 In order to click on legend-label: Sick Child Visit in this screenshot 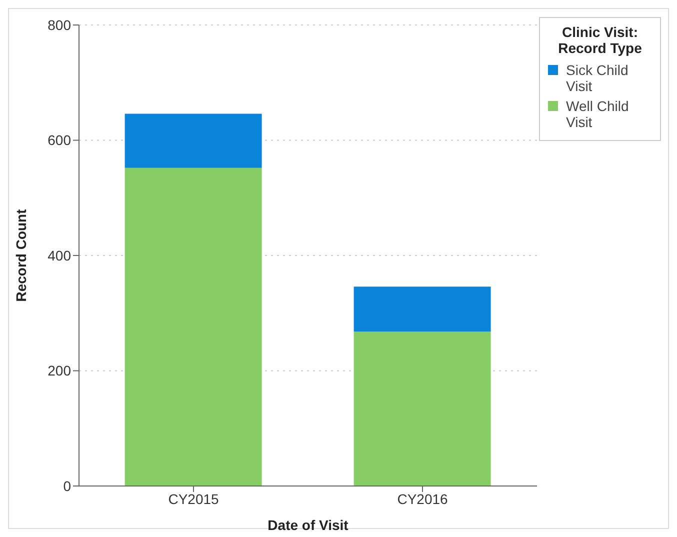, I will do `click(598, 78)`.